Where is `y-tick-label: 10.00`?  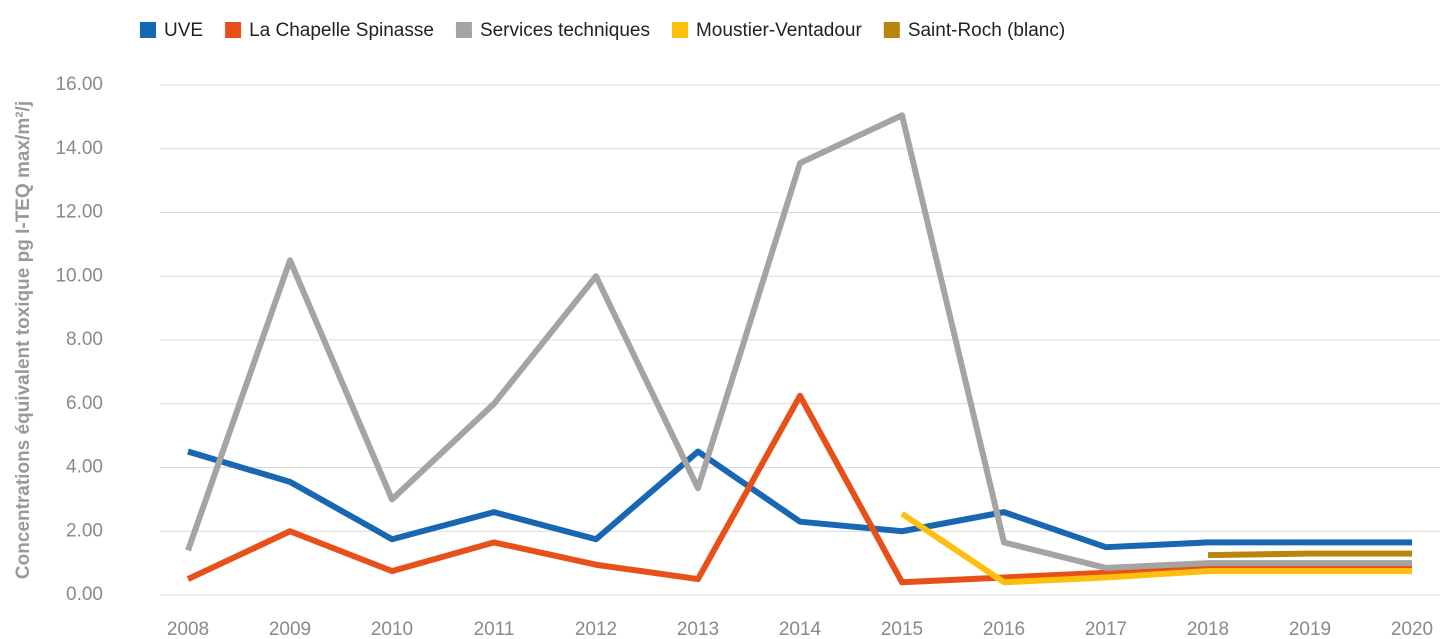 y-tick-label: 10.00 is located at coordinates (79, 275).